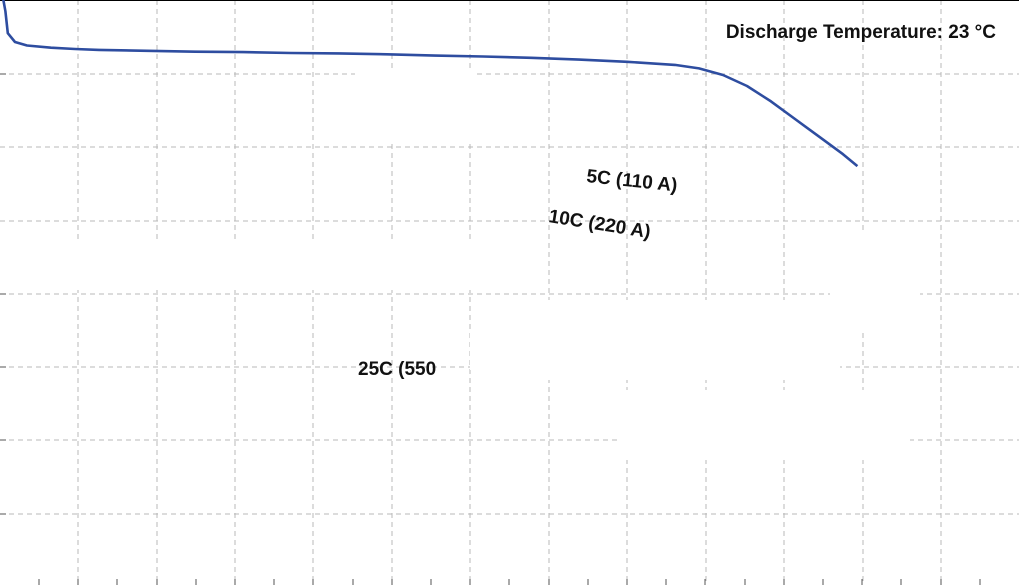 This screenshot has width=1019, height=585. What do you see at coordinates (631, 181) in the screenshot?
I see `series-label-5c: 5C (110 A)` at bounding box center [631, 181].